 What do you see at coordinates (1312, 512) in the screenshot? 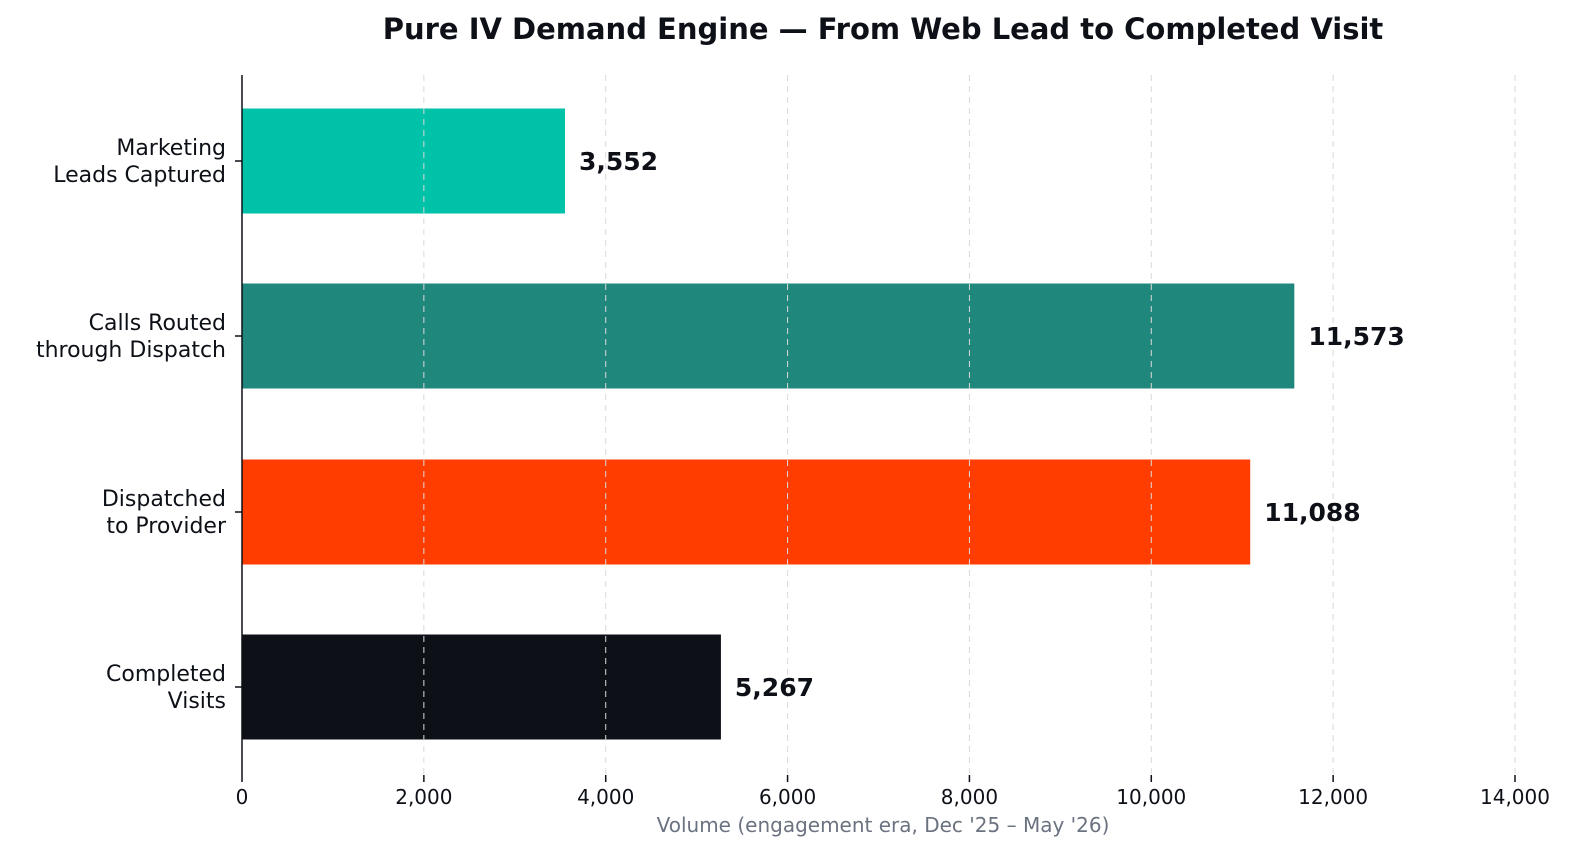
I see `value-label-2: 11,088` at bounding box center [1312, 512].